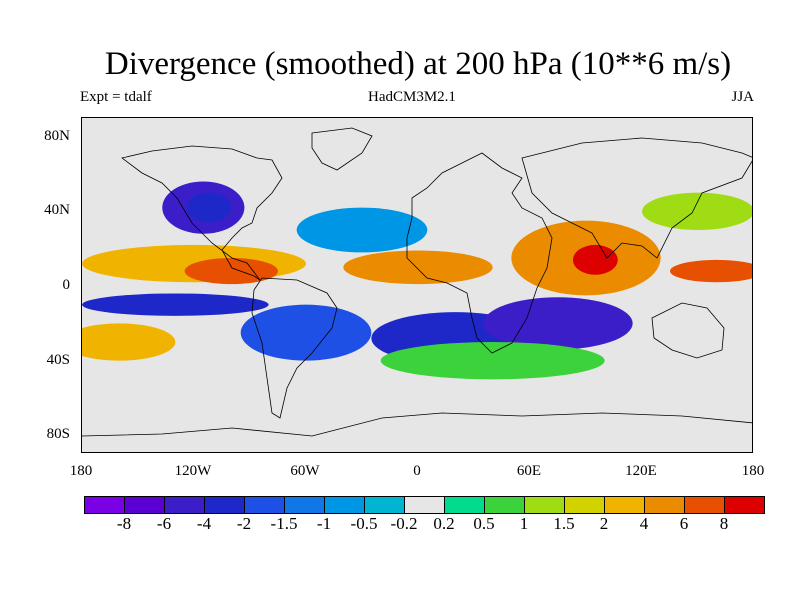  Describe the element at coordinates (66, 285) in the screenshot. I see `lat-tick-label: 0` at that location.